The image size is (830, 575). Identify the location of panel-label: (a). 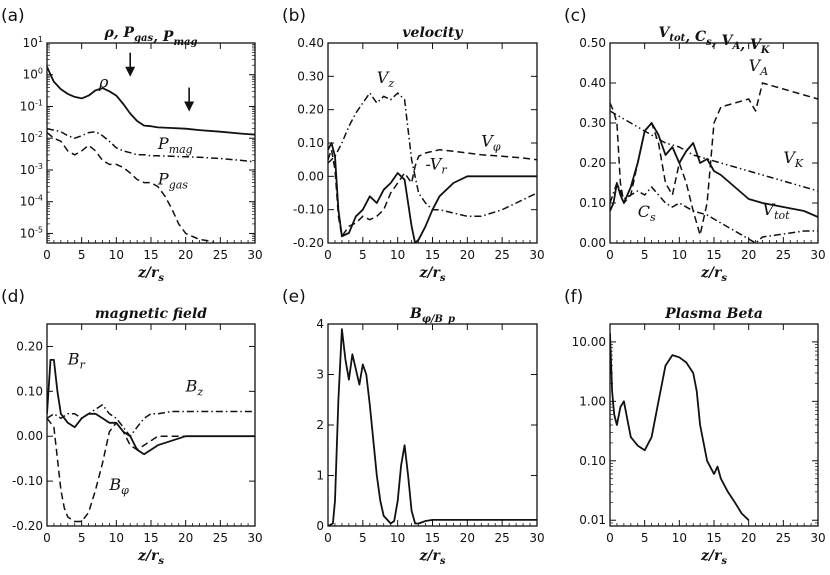
(13, 16).